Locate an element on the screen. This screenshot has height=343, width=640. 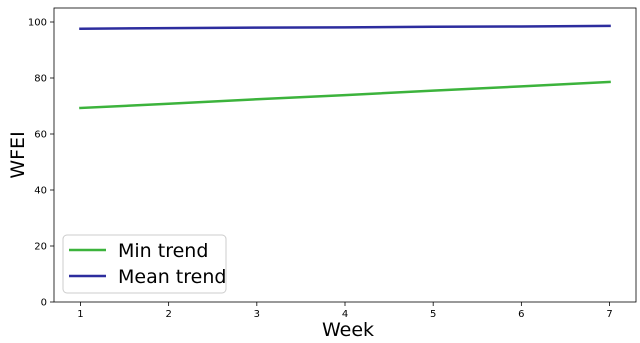
legend-label-min-trend: Min trend is located at coordinates (163, 251).